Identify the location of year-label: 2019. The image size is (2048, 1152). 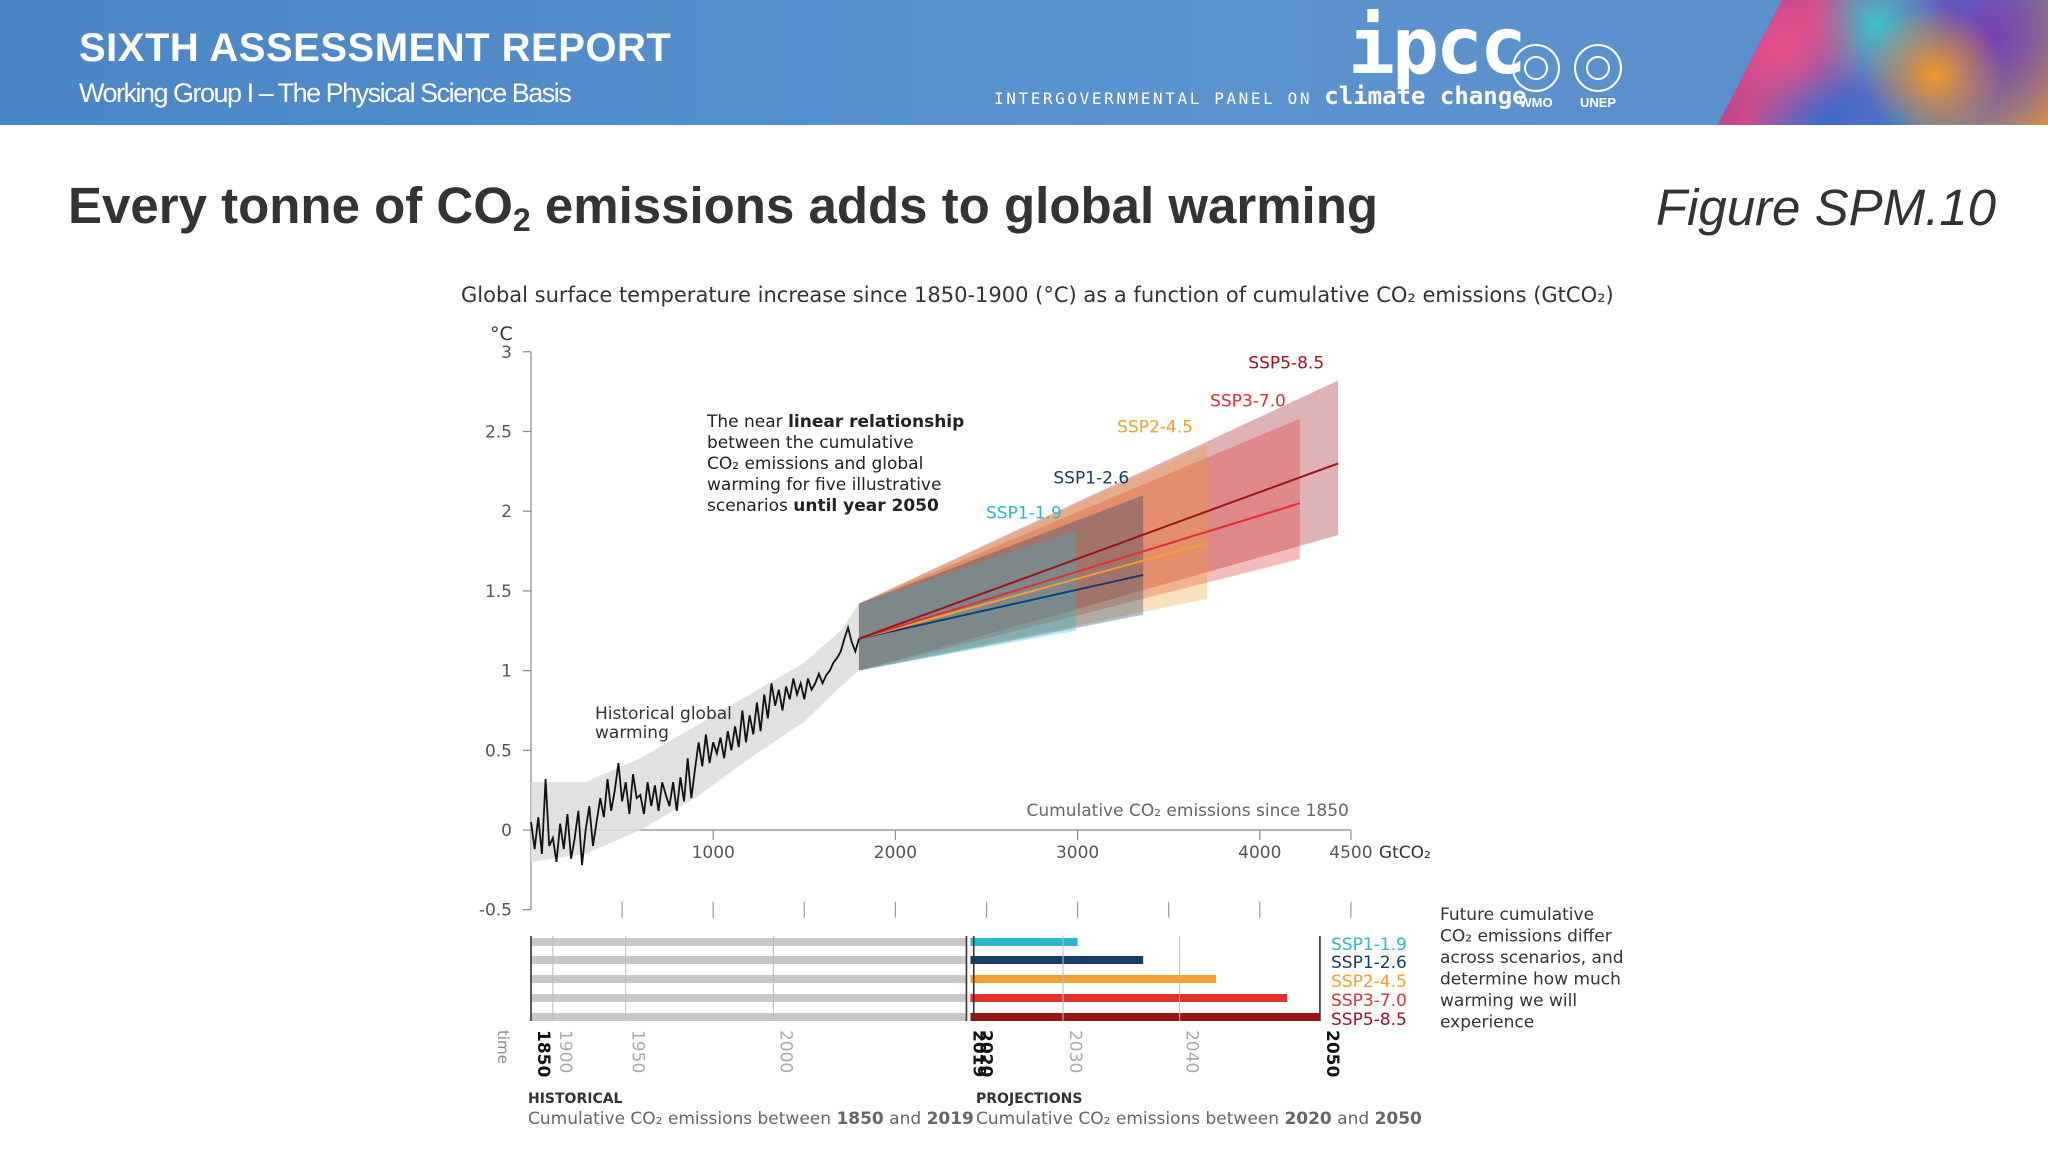
(978, 1053).